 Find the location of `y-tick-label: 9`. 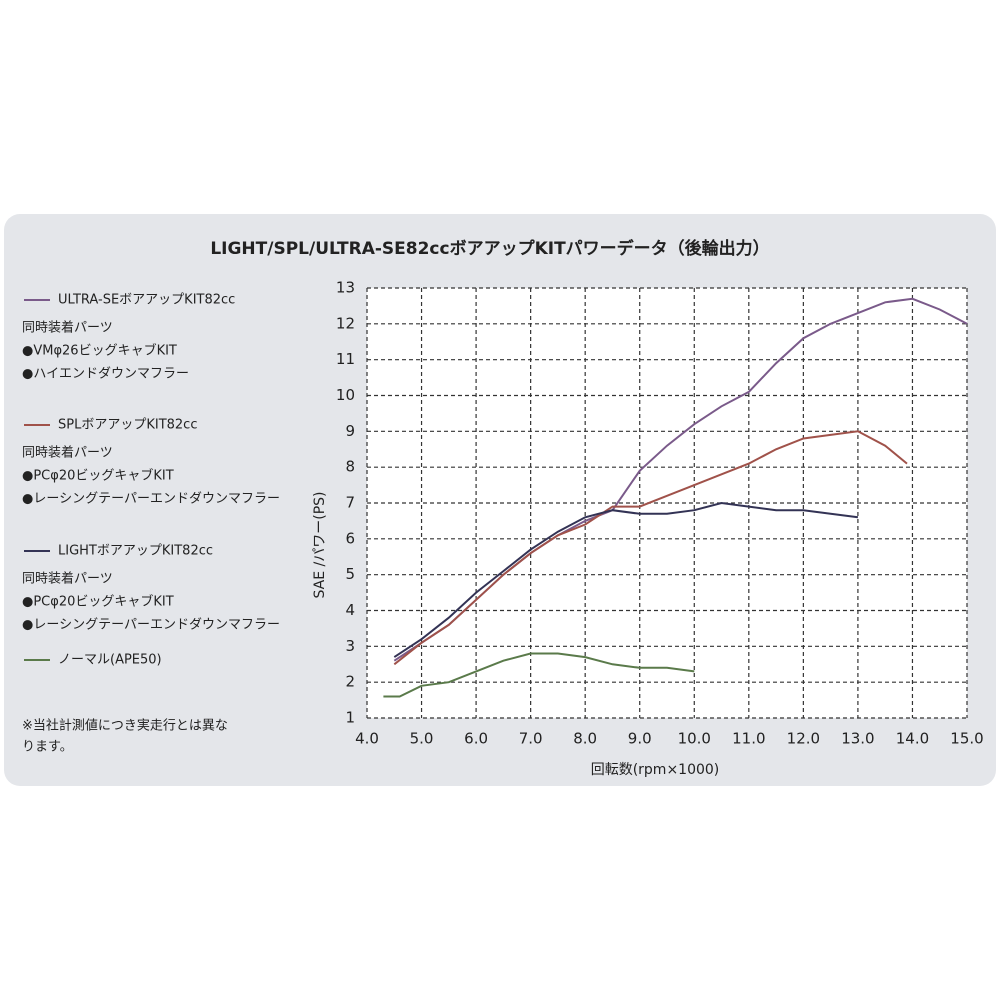

y-tick-label: 9 is located at coordinates (350, 431).